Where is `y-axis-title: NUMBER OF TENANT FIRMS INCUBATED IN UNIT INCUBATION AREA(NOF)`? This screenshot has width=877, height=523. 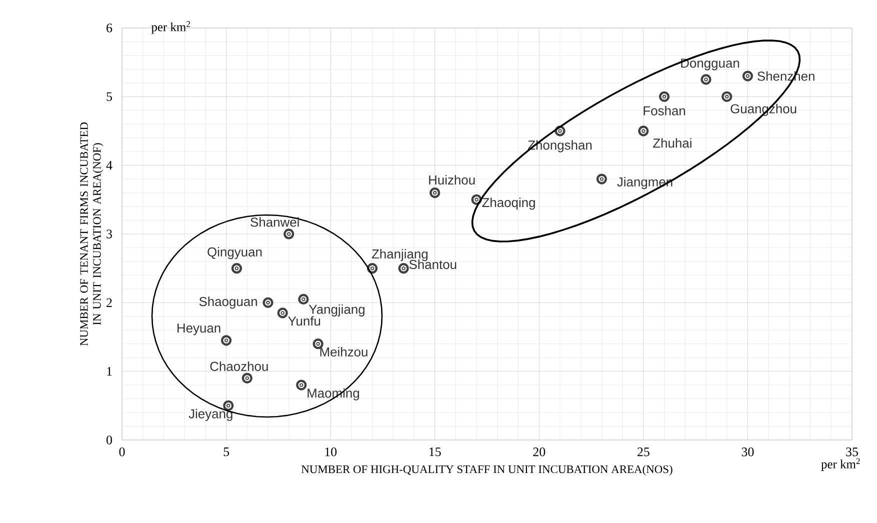 y-axis-title: NUMBER OF TENANT FIRMS INCUBATED IN UNIT INCUBATION AREA(NOF) is located at coordinates (92, 234).